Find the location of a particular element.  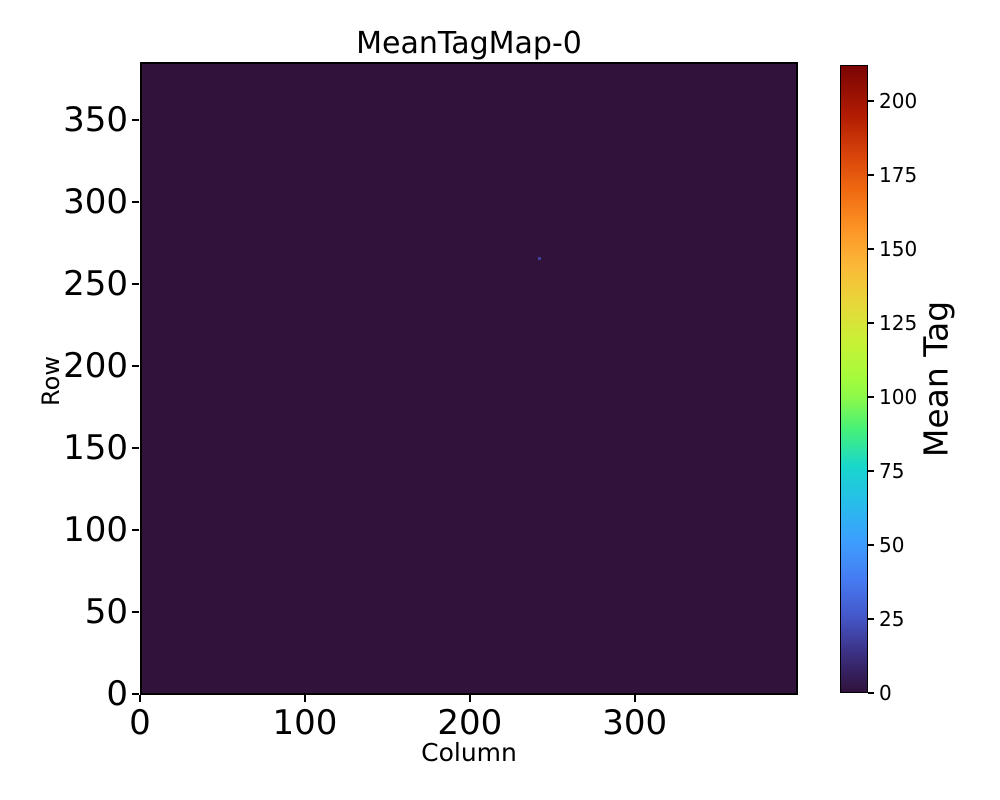

y-tick-label: 250 is located at coordinates (95, 284).